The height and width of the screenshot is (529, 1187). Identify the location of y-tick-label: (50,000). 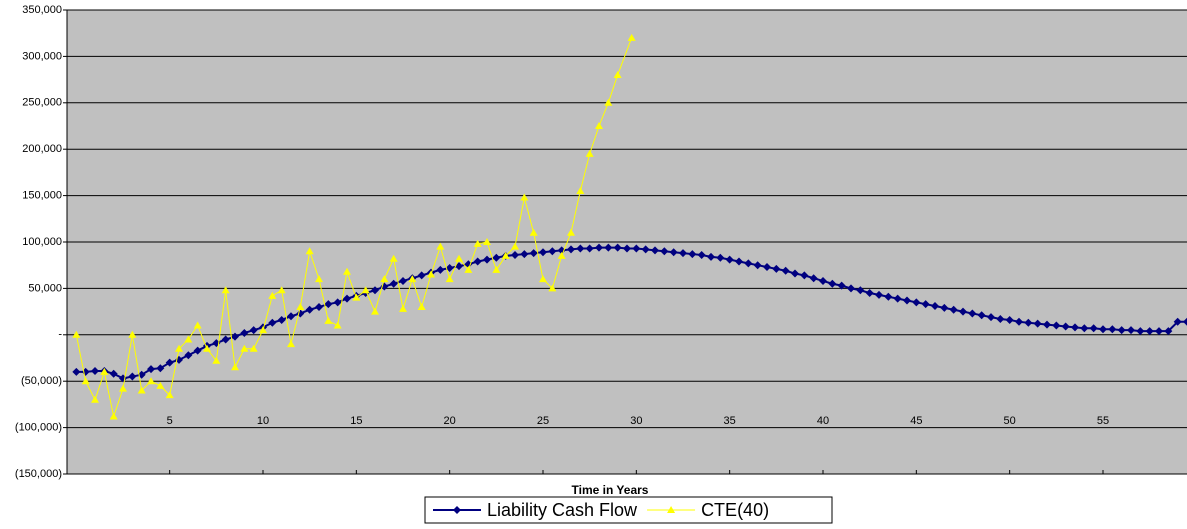
(41, 381).